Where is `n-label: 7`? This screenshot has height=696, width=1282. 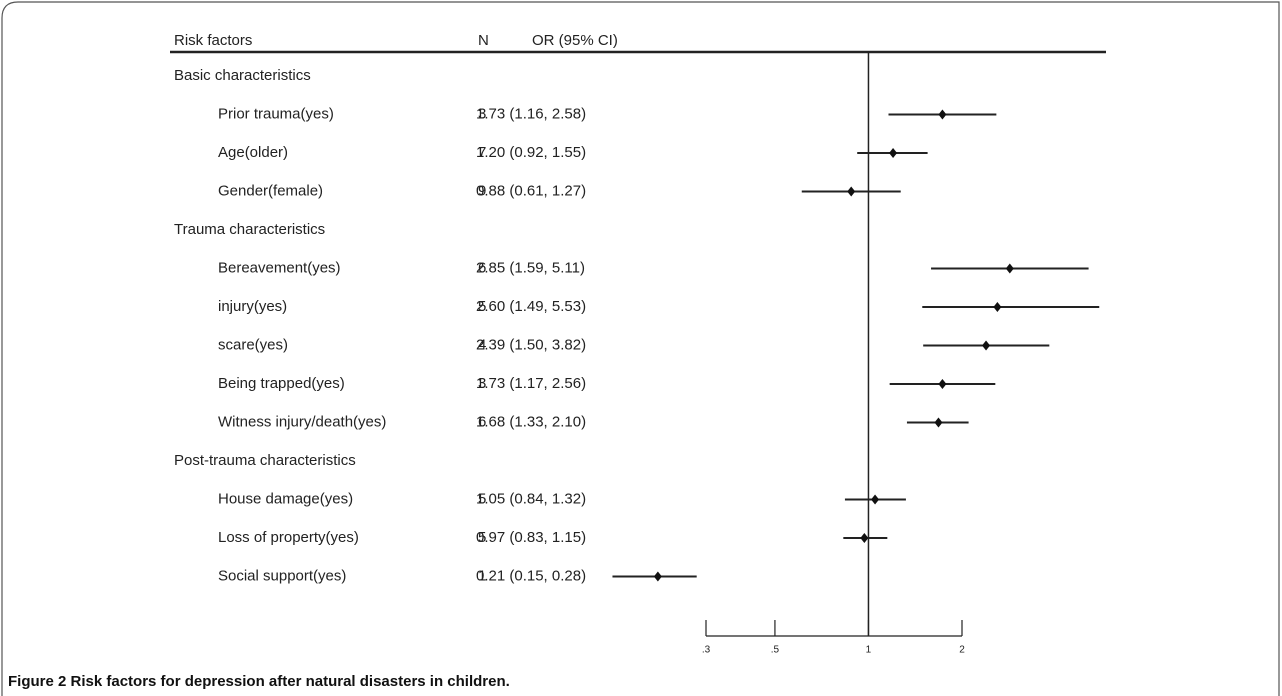
n-label: 7 is located at coordinates (482, 152).